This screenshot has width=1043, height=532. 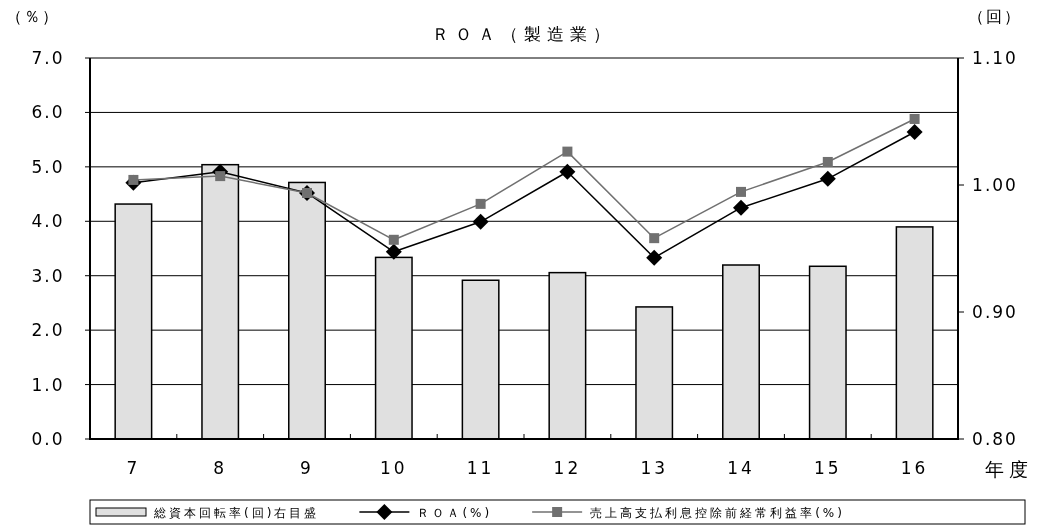 I want to click on y-axis-title: （％）, so click(x=33, y=16).